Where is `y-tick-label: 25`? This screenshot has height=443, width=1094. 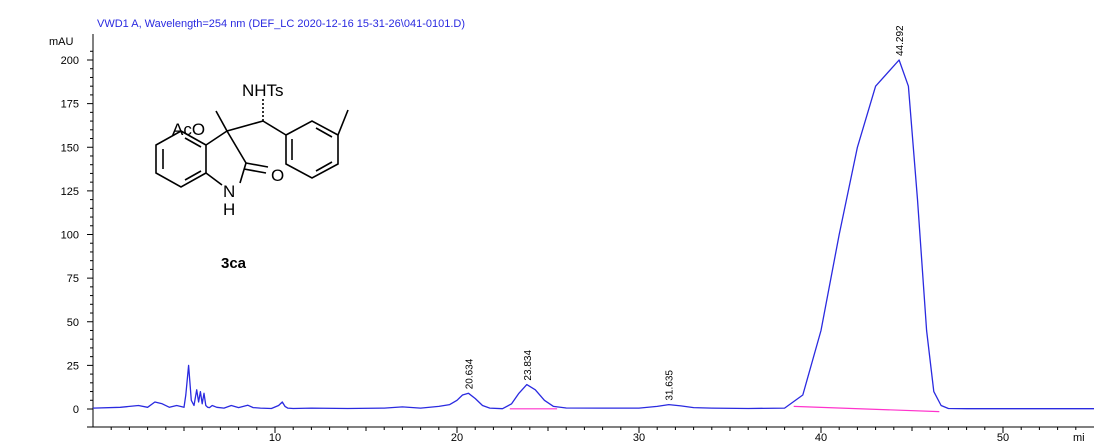
y-tick-label: 25 is located at coordinates (73, 366).